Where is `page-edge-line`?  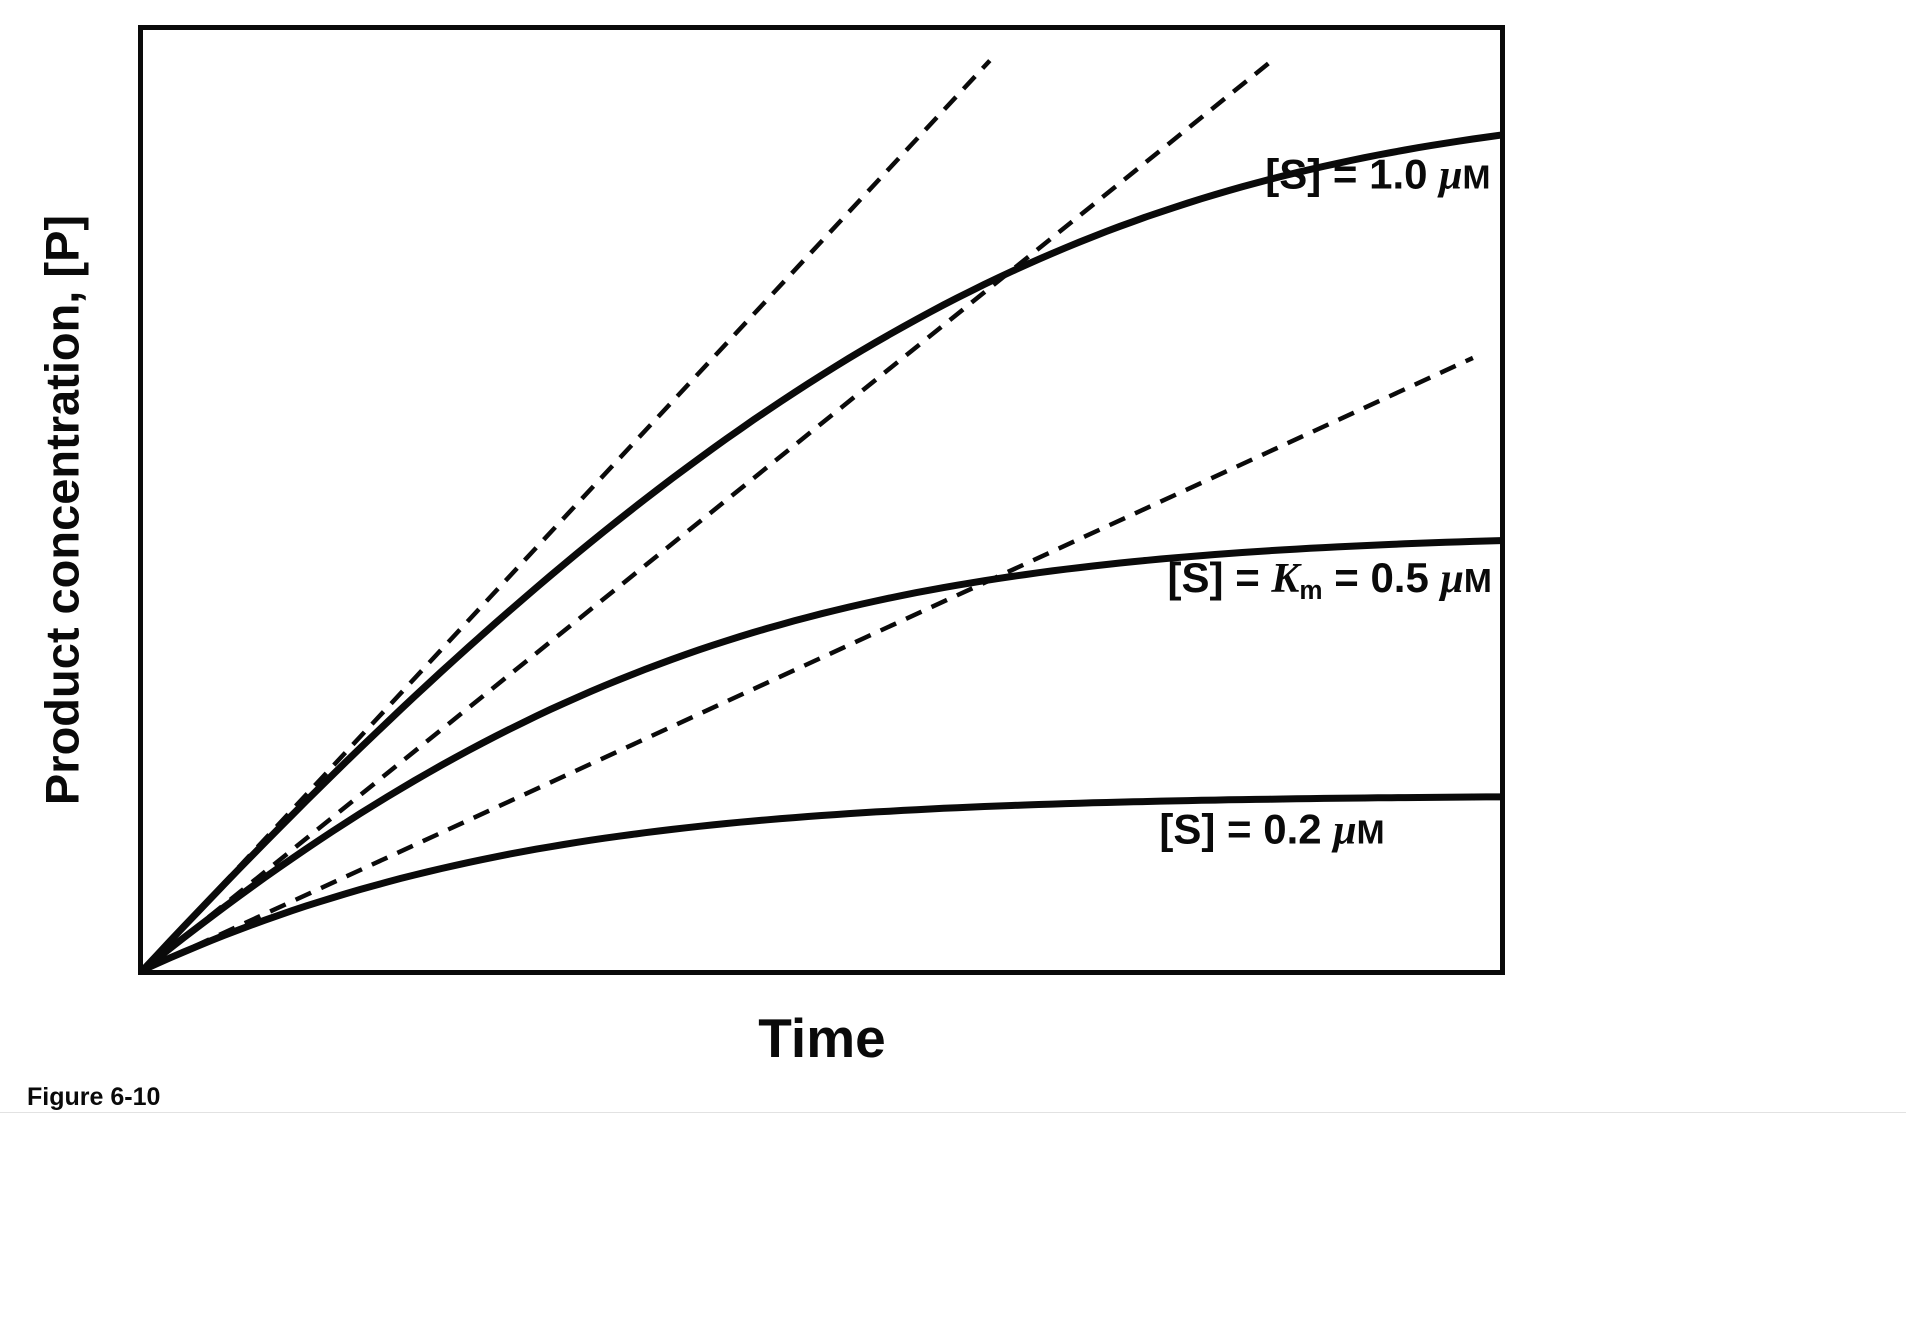 page-edge-line is located at coordinates (953, 1112).